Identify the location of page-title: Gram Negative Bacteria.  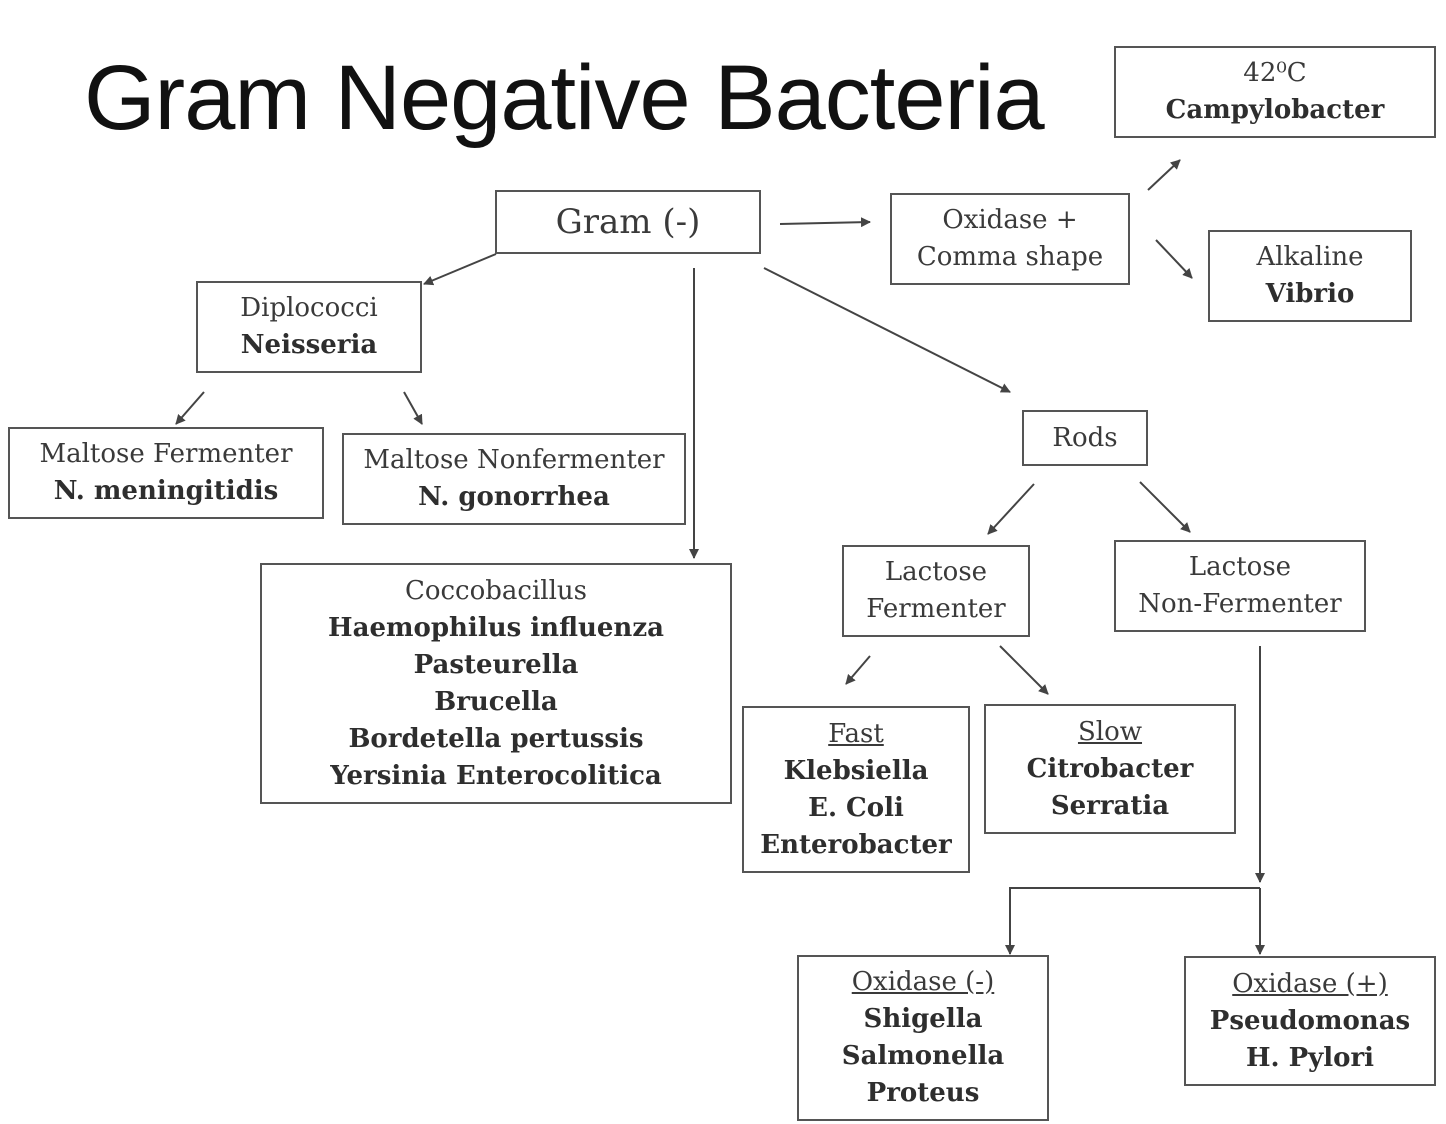
(564, 98).